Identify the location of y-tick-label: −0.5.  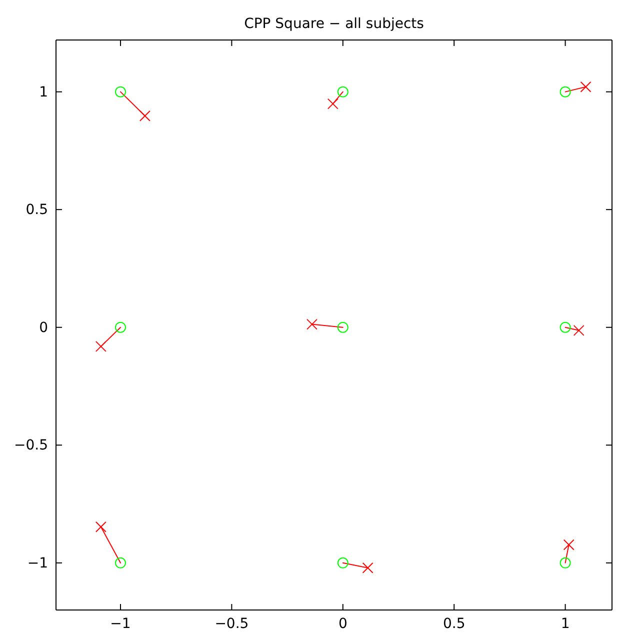
(31, 446).